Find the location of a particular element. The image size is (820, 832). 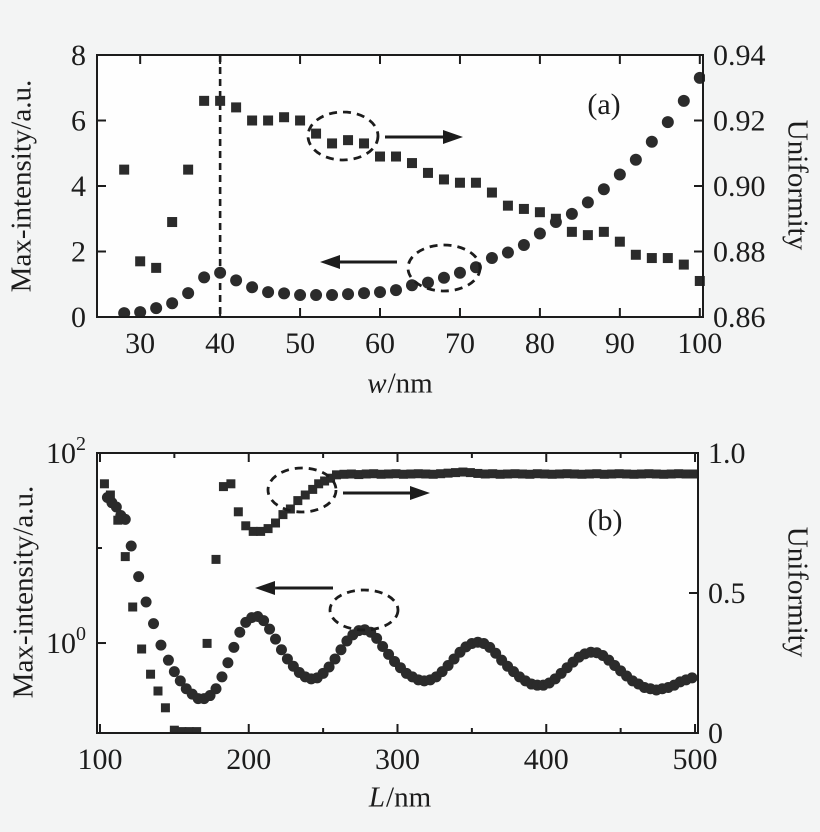

intensity-highlight-ellipse is located at coordinates (444, 268).